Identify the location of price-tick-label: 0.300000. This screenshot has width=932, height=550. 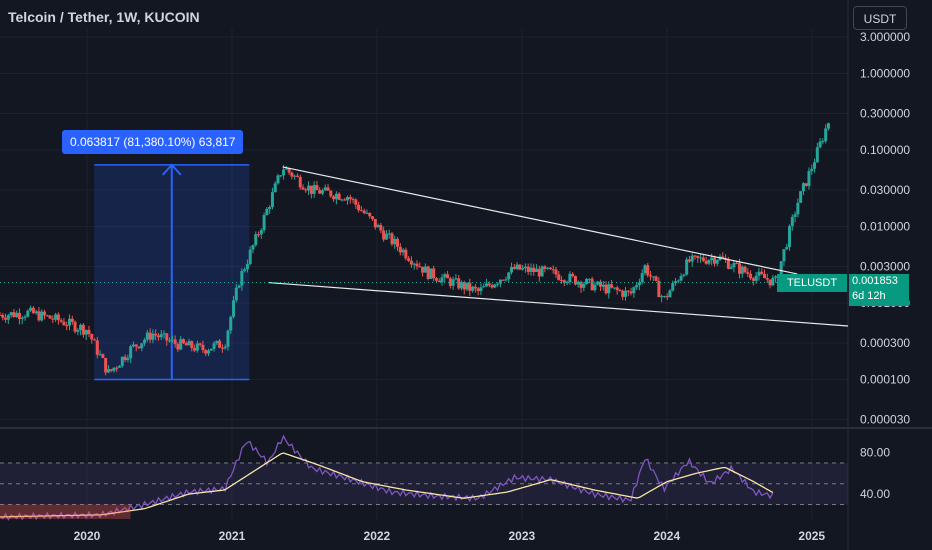
(885, 114).